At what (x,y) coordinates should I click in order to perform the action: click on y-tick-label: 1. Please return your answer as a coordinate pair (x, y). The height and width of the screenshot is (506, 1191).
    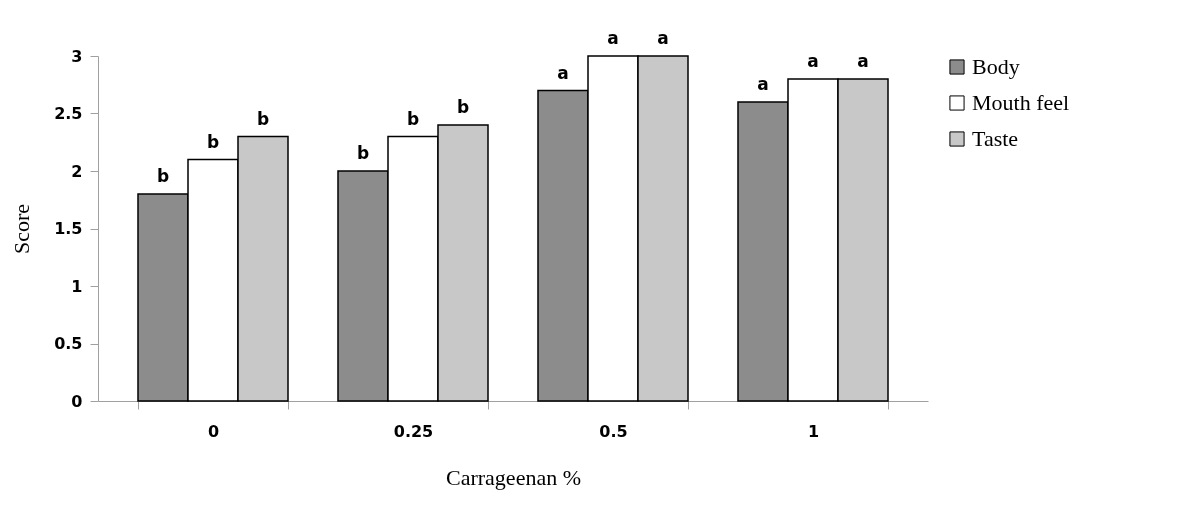
    Looking at the image, I should click on (77, 286).